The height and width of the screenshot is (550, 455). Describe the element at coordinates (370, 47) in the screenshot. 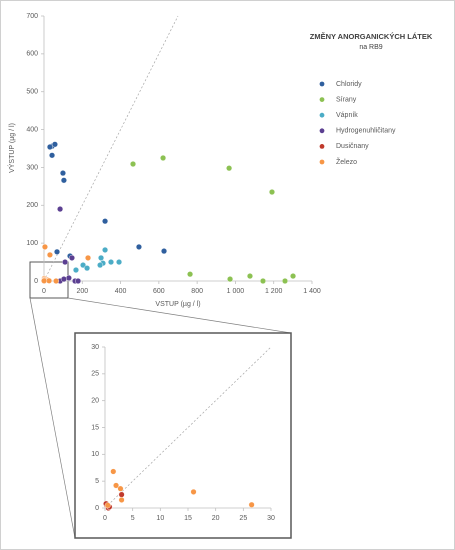

I see `chart-subtitle: na RB9` at that location.